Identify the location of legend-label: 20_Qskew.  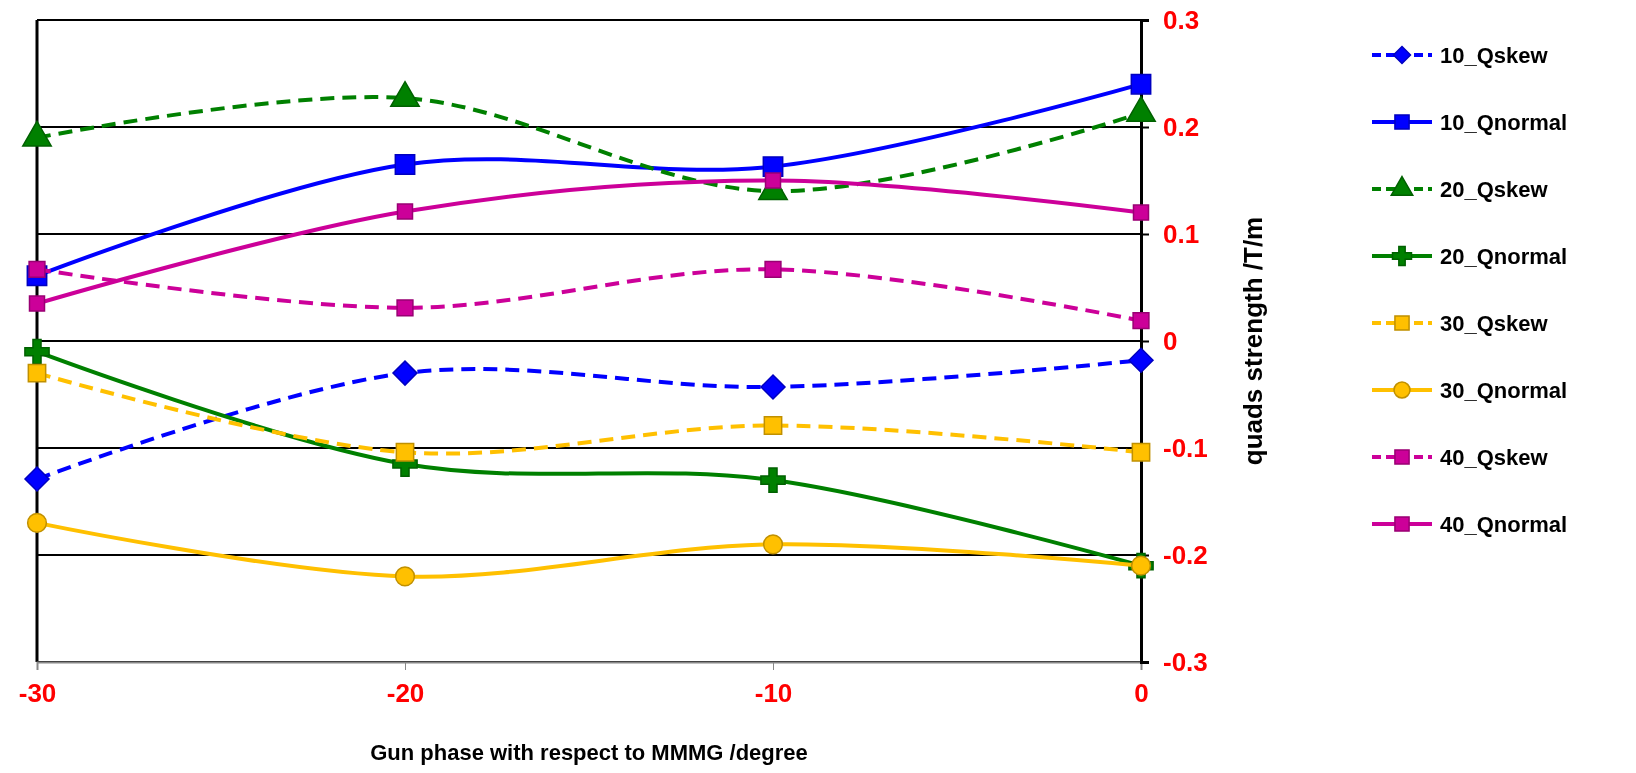
(1494, 189).